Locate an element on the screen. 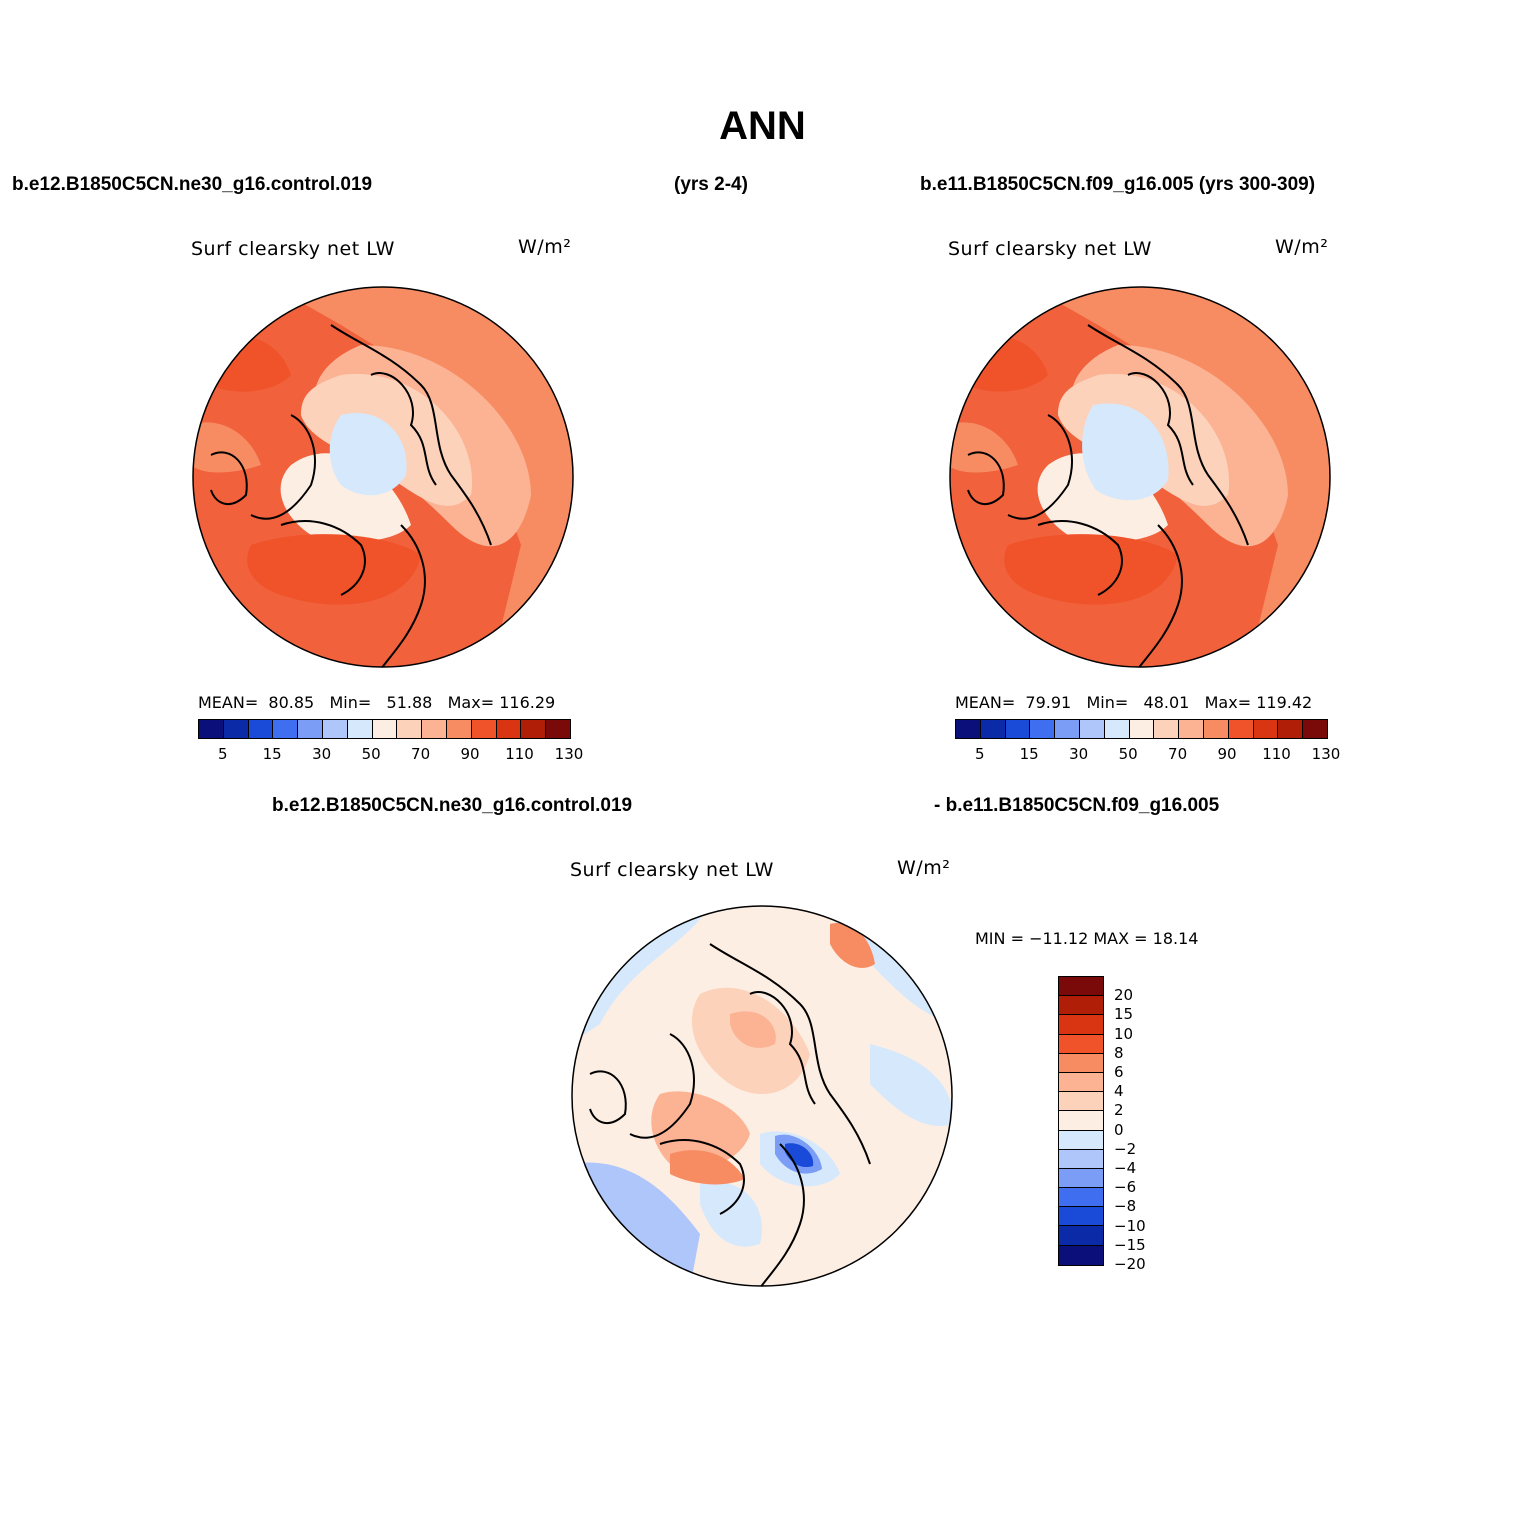  panel1-units: W/m² is located at coordinates (545, 247).